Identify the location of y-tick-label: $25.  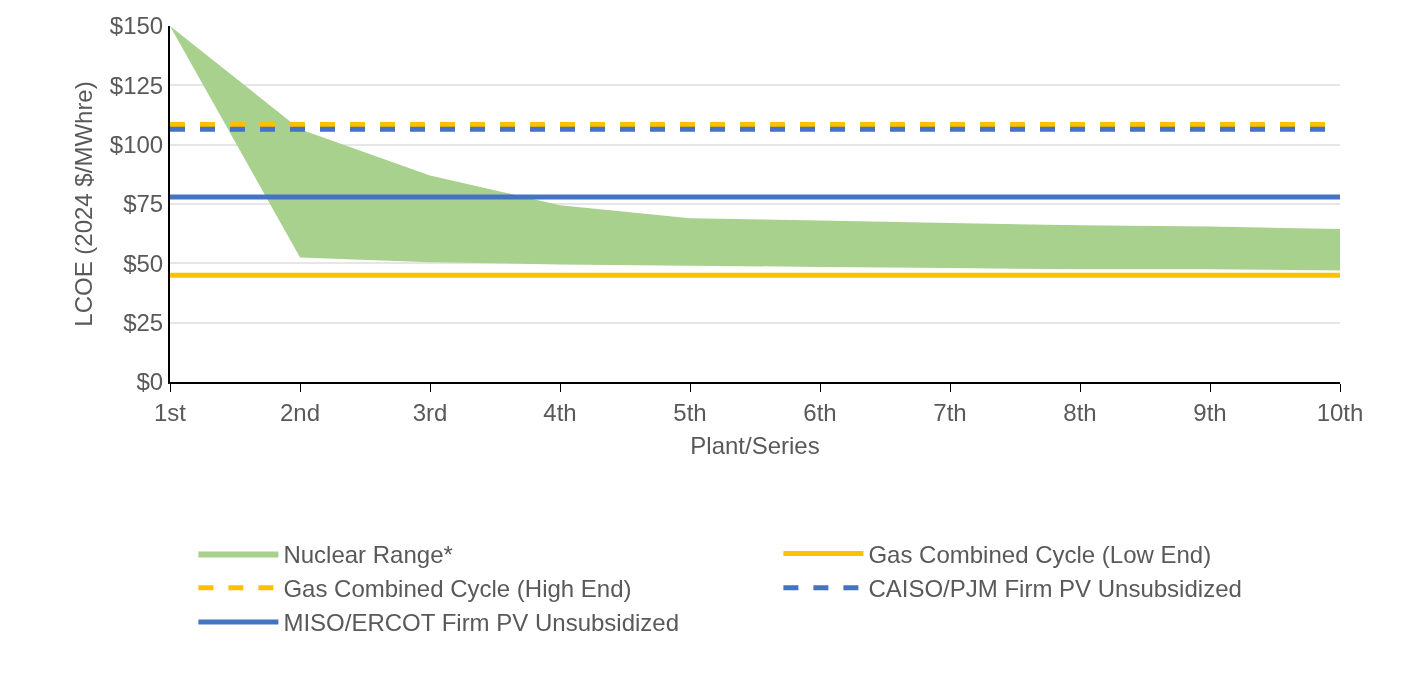
(143, 323).